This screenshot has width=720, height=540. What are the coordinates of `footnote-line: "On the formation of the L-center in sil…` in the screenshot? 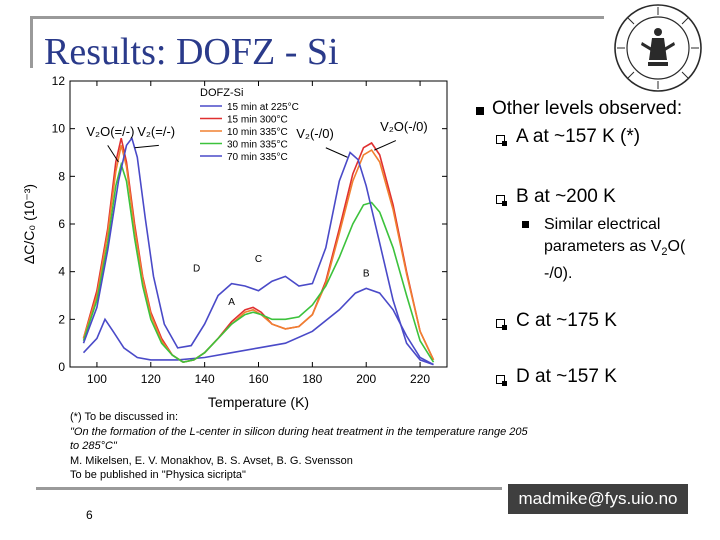 It's located at (299, 431).